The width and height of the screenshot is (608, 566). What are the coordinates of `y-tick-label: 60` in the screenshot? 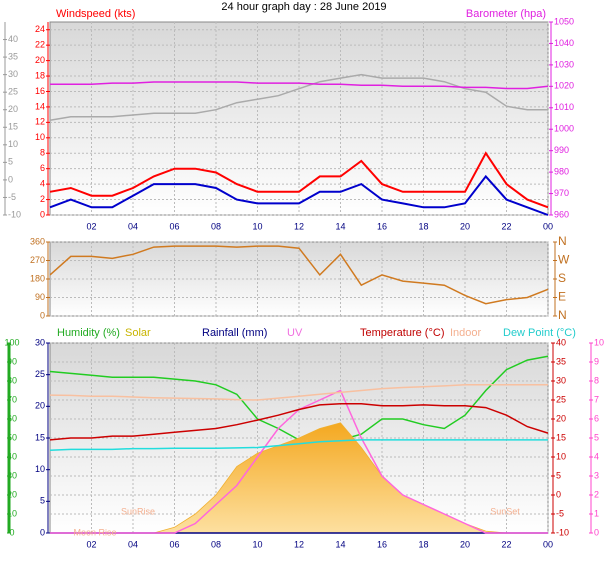 It's located at (12, 418).